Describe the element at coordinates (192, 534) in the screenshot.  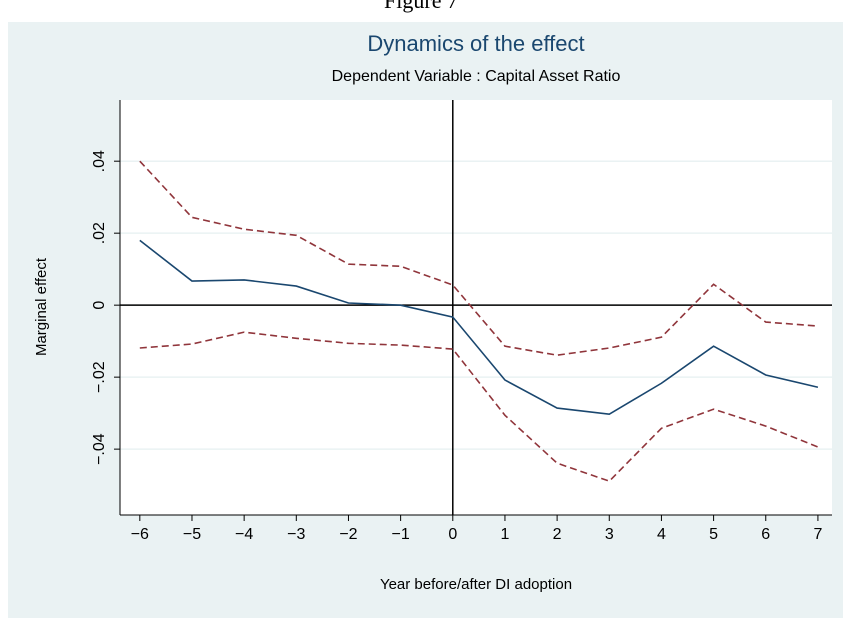
I see `x-tick-label: −5` at that location.